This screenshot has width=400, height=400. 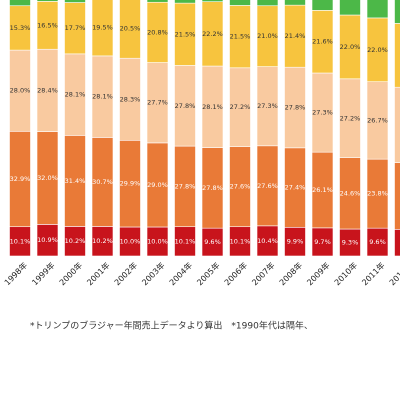 I want to click on value-label: 27.4%, so click(x=295, y=188).